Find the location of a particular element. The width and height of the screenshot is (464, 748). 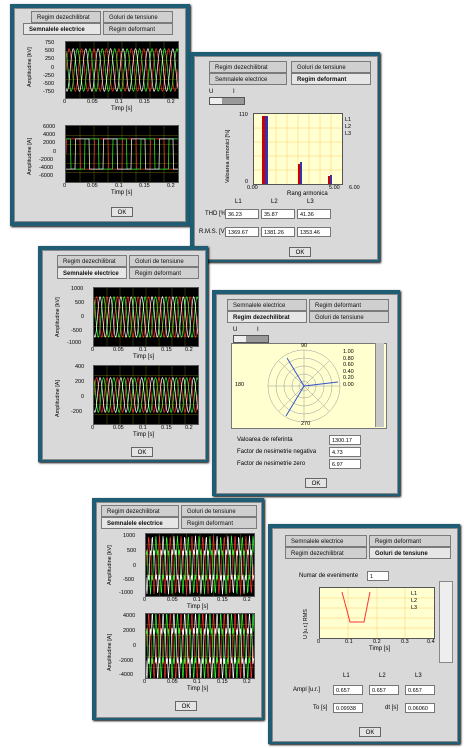

rms-l2-field: 1381.26 is located at coordinates (278, 232).